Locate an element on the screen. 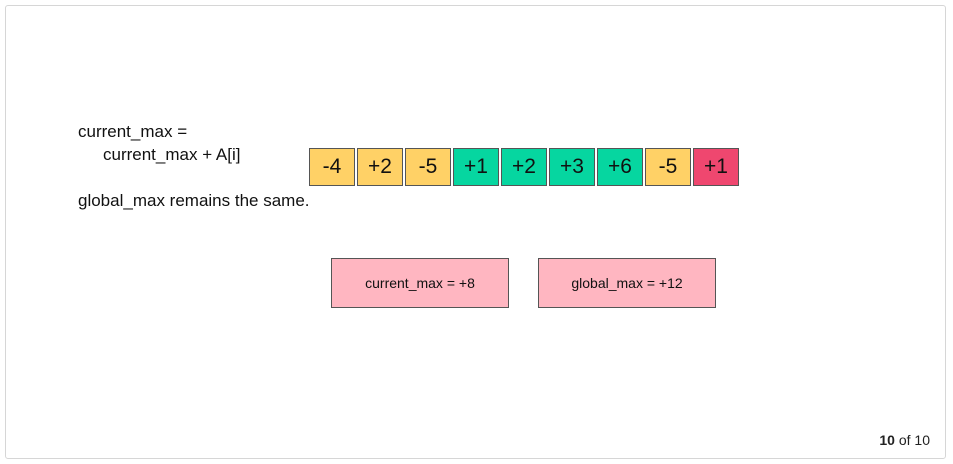 This screenshot has height=464, width=953. slide-counter-separator: of is located at coordinates (904, 440).